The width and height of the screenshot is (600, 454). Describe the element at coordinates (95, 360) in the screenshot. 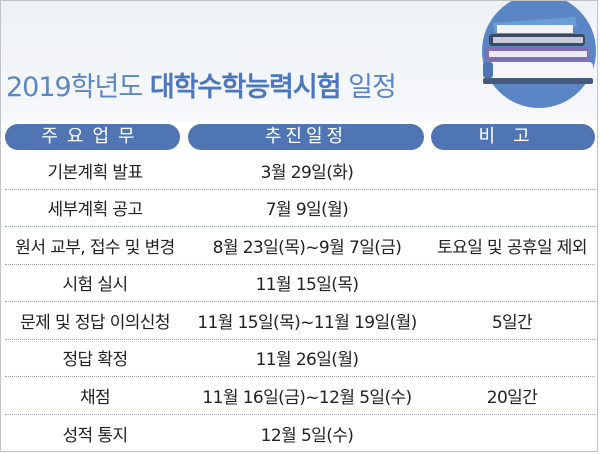

I see `task-cell: 정답 확정` at that location.